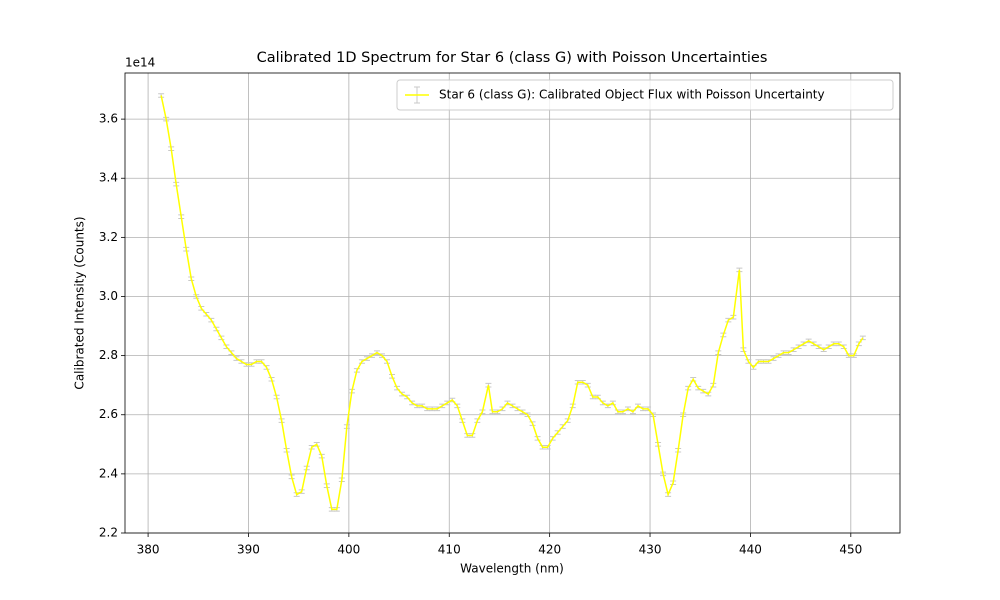  What do you see at coordinates (108, 178) in the screenshot?
I see `y-tick-label: 3.4` at bounding box center [108, 178].